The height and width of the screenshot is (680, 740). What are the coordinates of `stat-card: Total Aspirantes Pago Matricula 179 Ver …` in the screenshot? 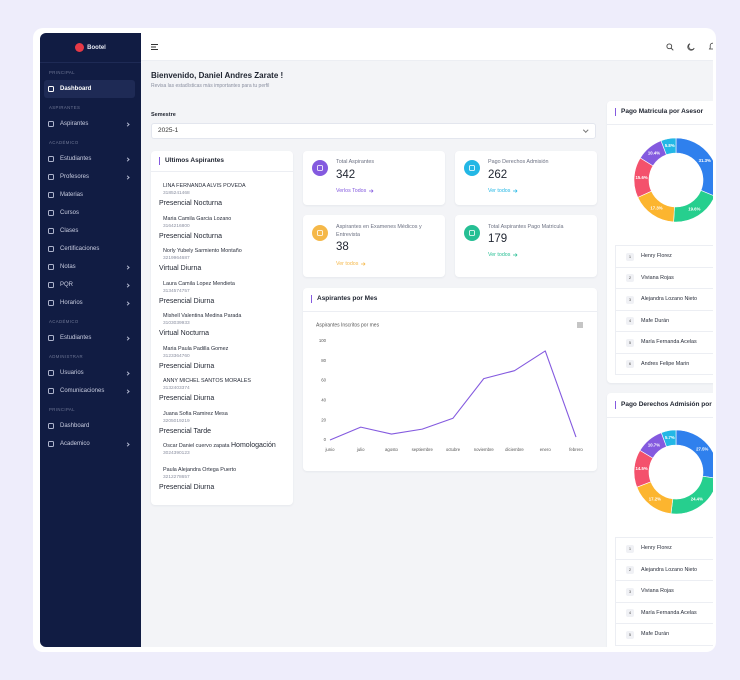 It's located at (526, 246).